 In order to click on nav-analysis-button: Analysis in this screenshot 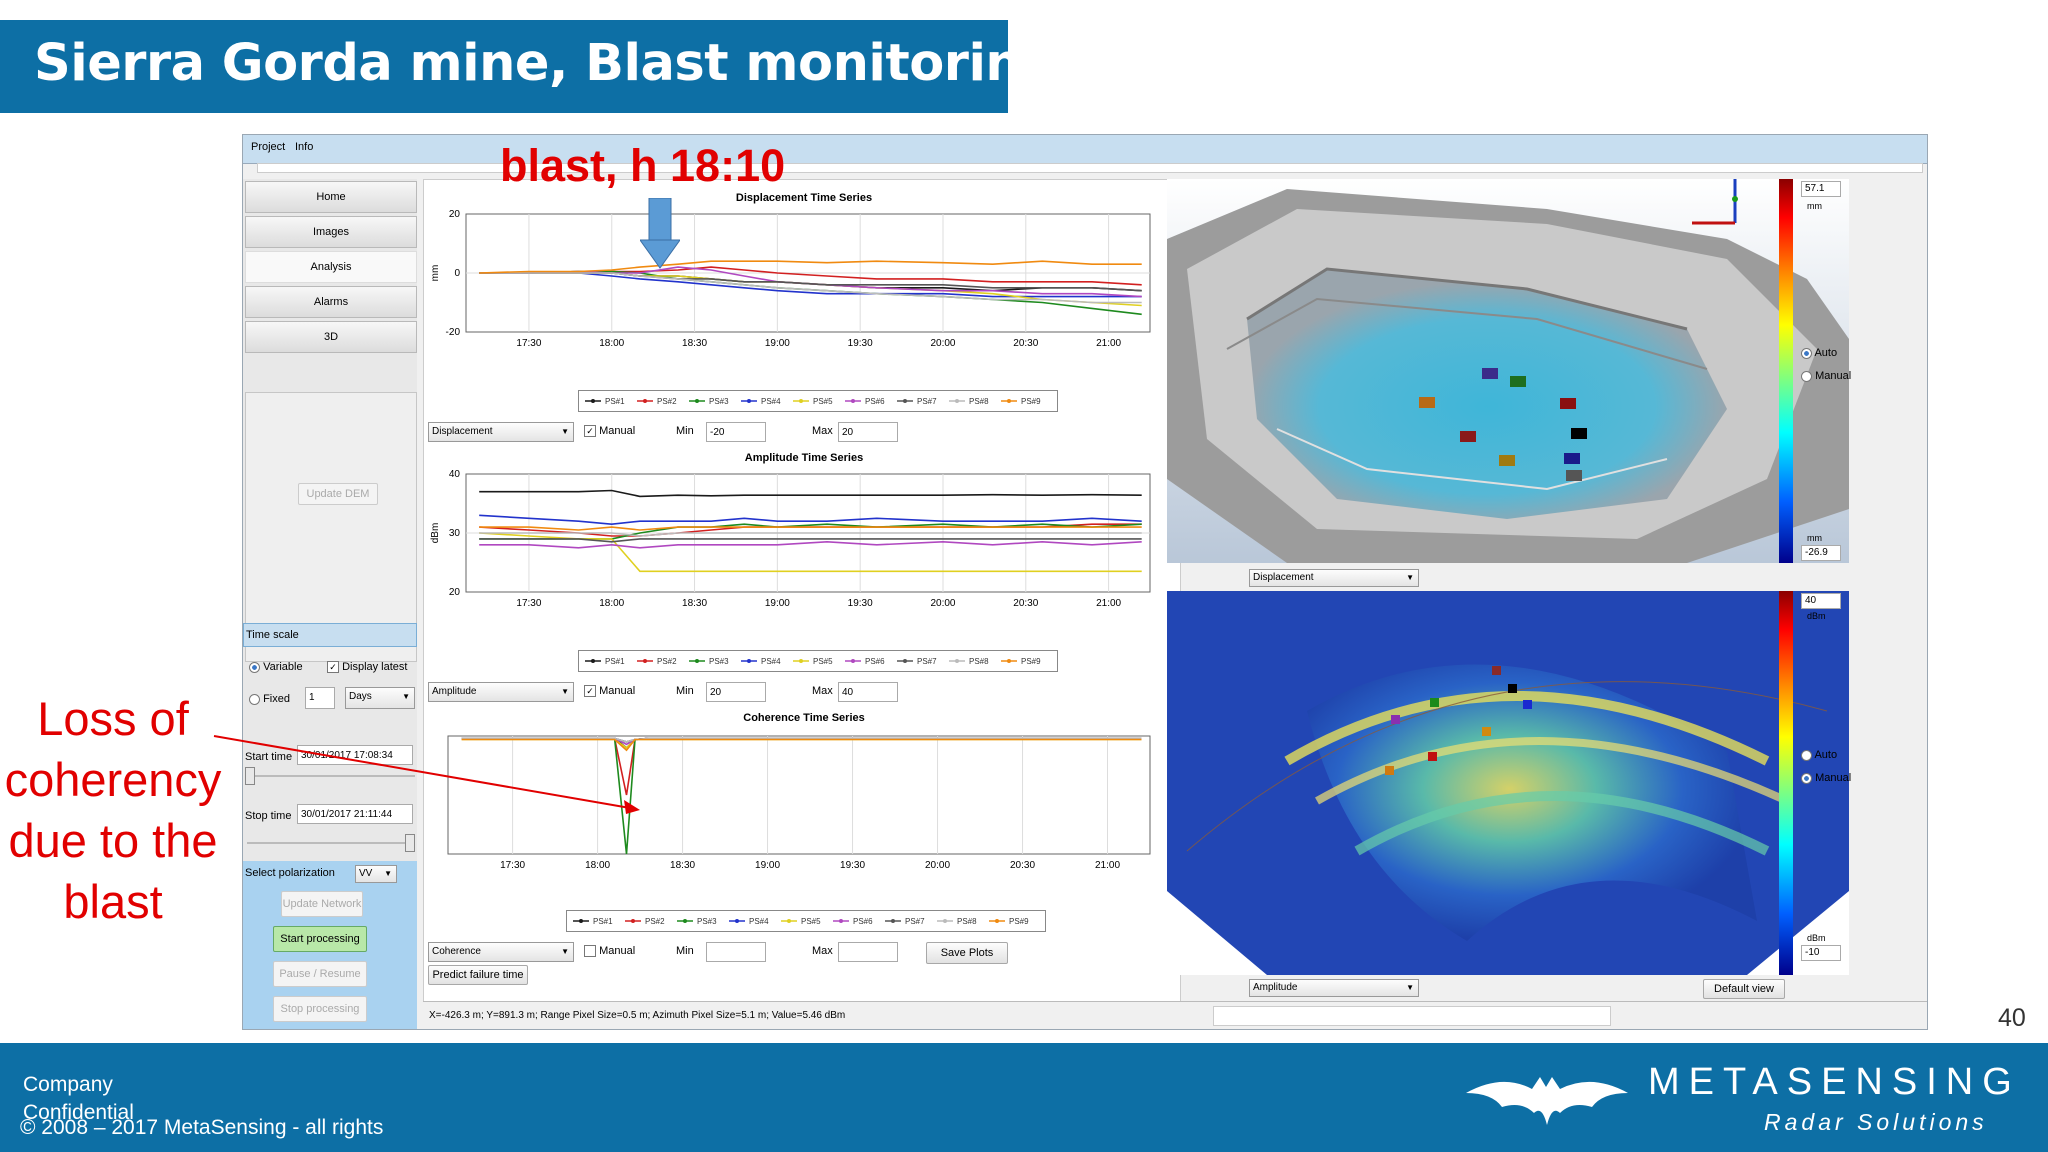, I will do `click(331, 267)`.